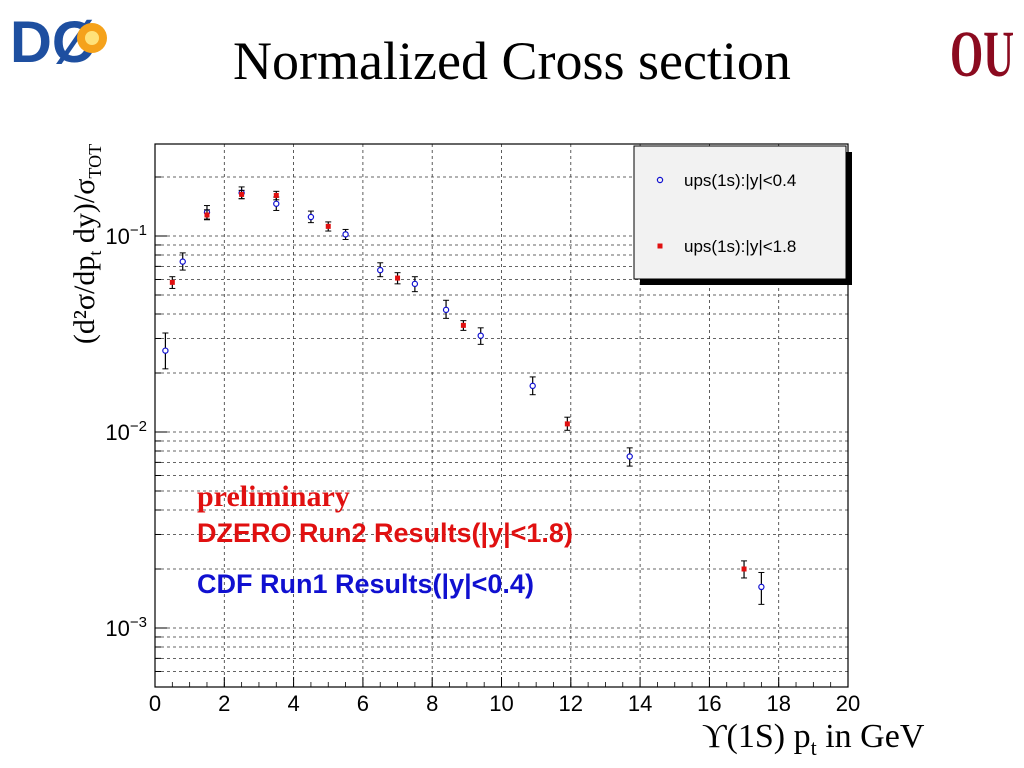  Describe the element at coordinates (293, 703) in the screenshot. I see `x-tick-label-4: 4` at that location.